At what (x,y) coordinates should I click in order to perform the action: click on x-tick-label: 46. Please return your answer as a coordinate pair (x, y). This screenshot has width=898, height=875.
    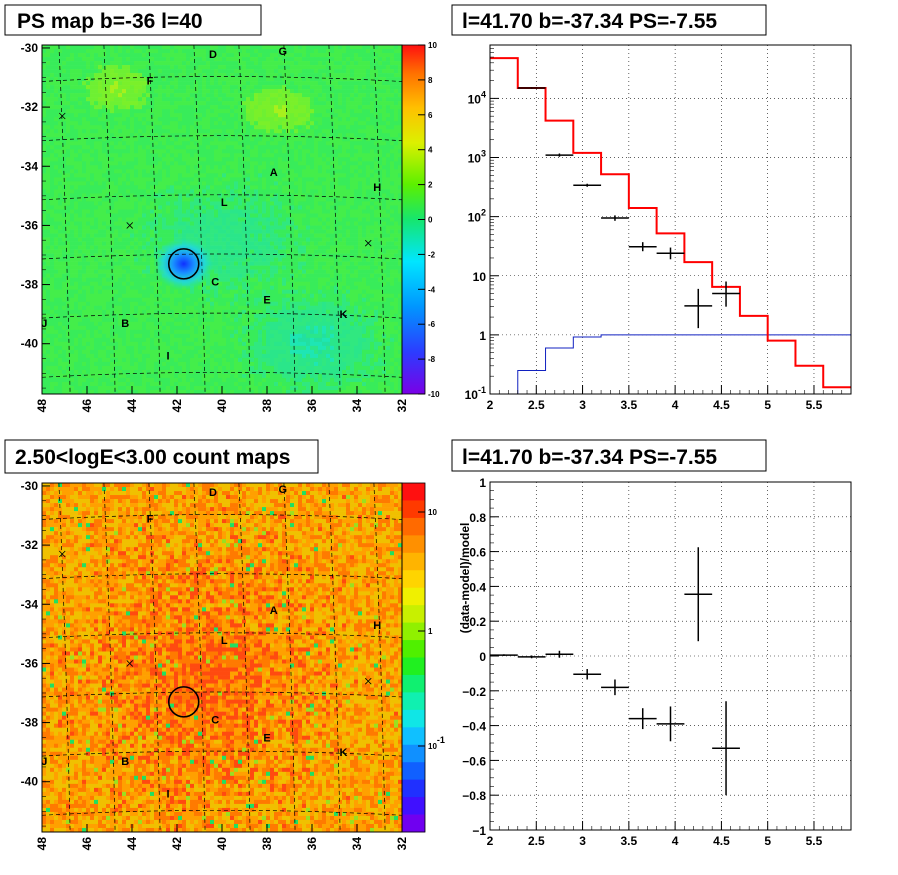
    Looking at the image, I should click on (87, 844).